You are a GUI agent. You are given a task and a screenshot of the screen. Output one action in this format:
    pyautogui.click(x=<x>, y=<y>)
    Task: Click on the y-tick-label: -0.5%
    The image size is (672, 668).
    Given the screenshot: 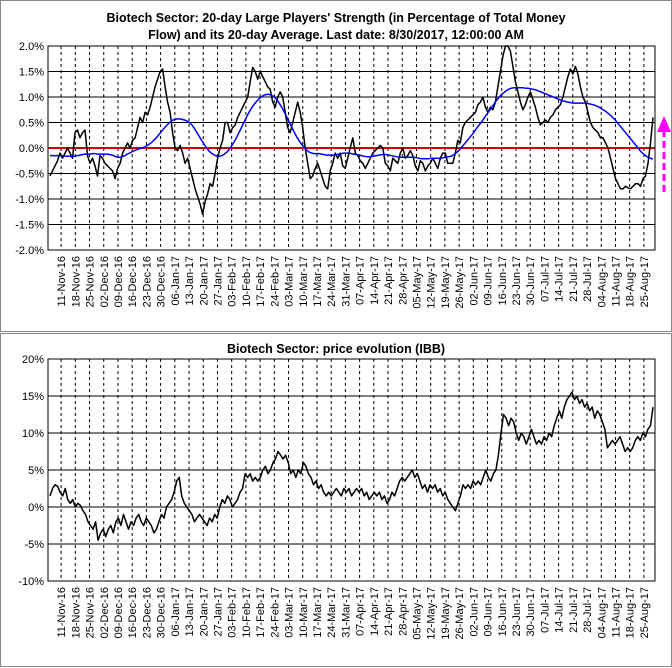 What is the action you would take?
    pyautogui.click(x=29, y=175)
    